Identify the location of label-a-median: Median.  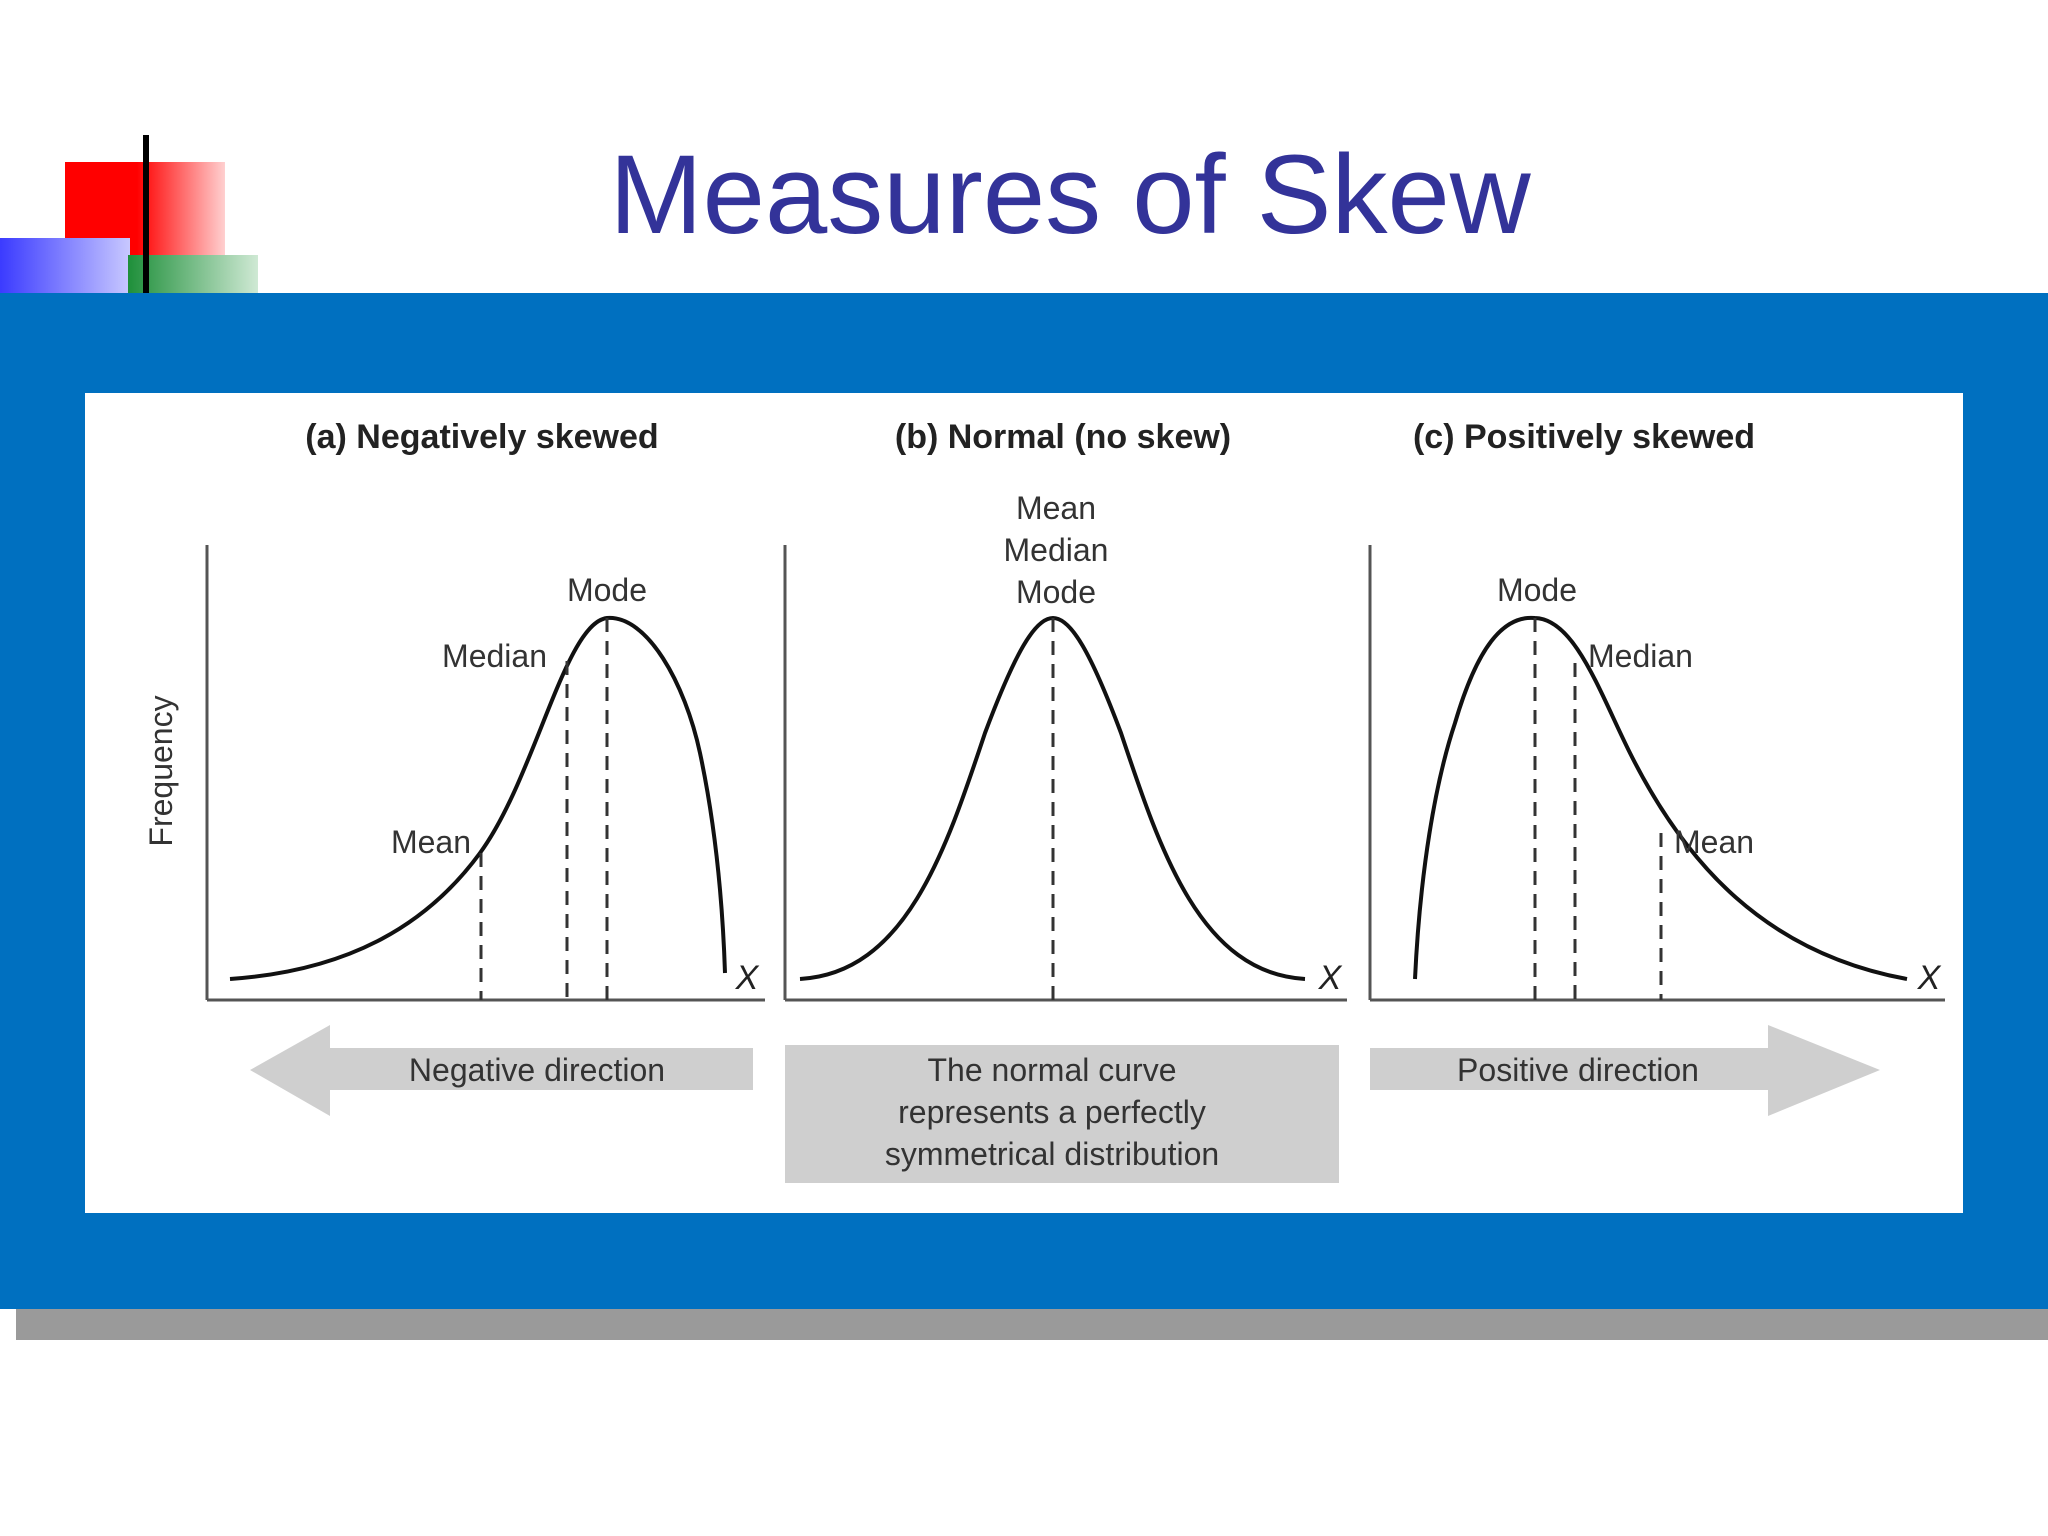
(494, 656).